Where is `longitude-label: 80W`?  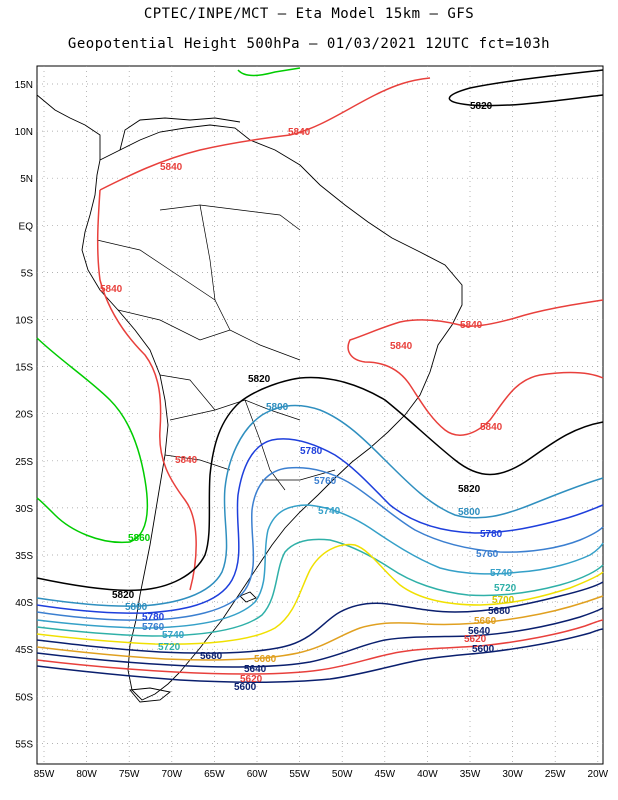 longitude-label: 80W is located at coordinates (86, 774).